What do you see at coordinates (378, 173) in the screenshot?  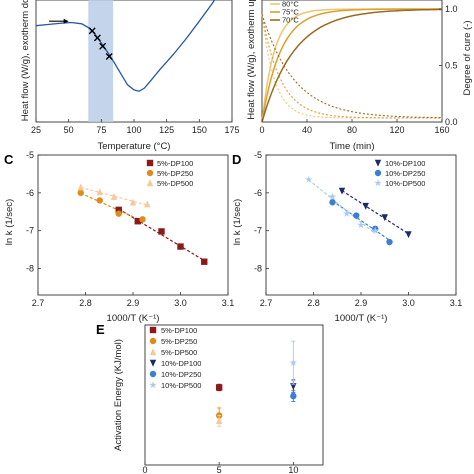 I see `panel-d-legend-marker` at bounding box center [378, 173].